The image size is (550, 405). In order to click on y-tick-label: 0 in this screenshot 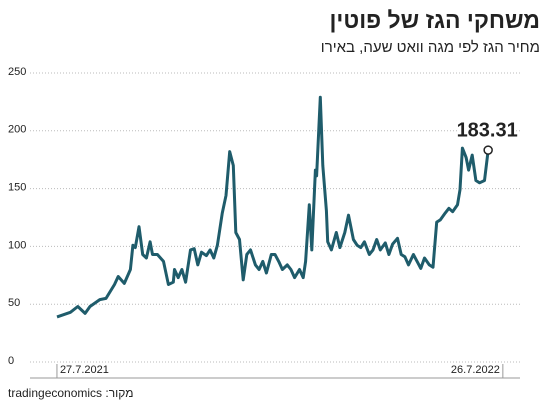, I will do `click(11, 361)`.